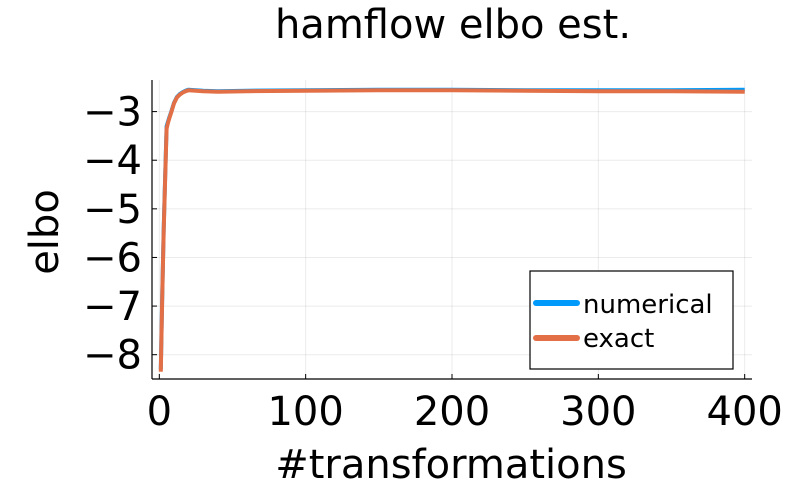  I want to click on y-tick-label: −4, so click(112, 161).